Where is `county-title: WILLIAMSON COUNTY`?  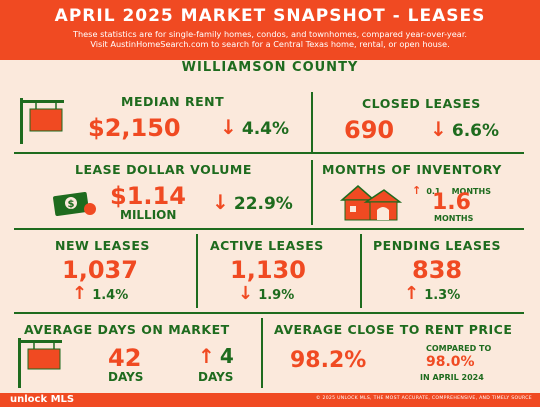 county-title: WILLIAMSON COUNTY is located at coordinates (270, 67).